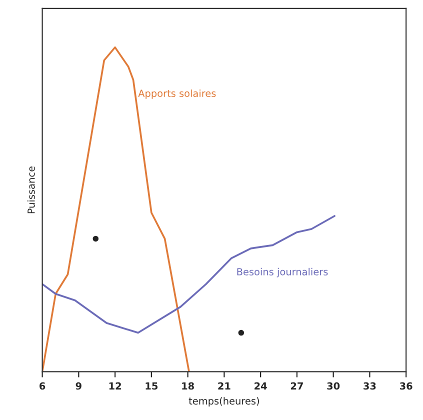 This screenshot has width=423, height=420. What do you see at coordinates (115, 386) in the screenshot?
I see `x-tick-label: 12` at bounding box center [115, 386].